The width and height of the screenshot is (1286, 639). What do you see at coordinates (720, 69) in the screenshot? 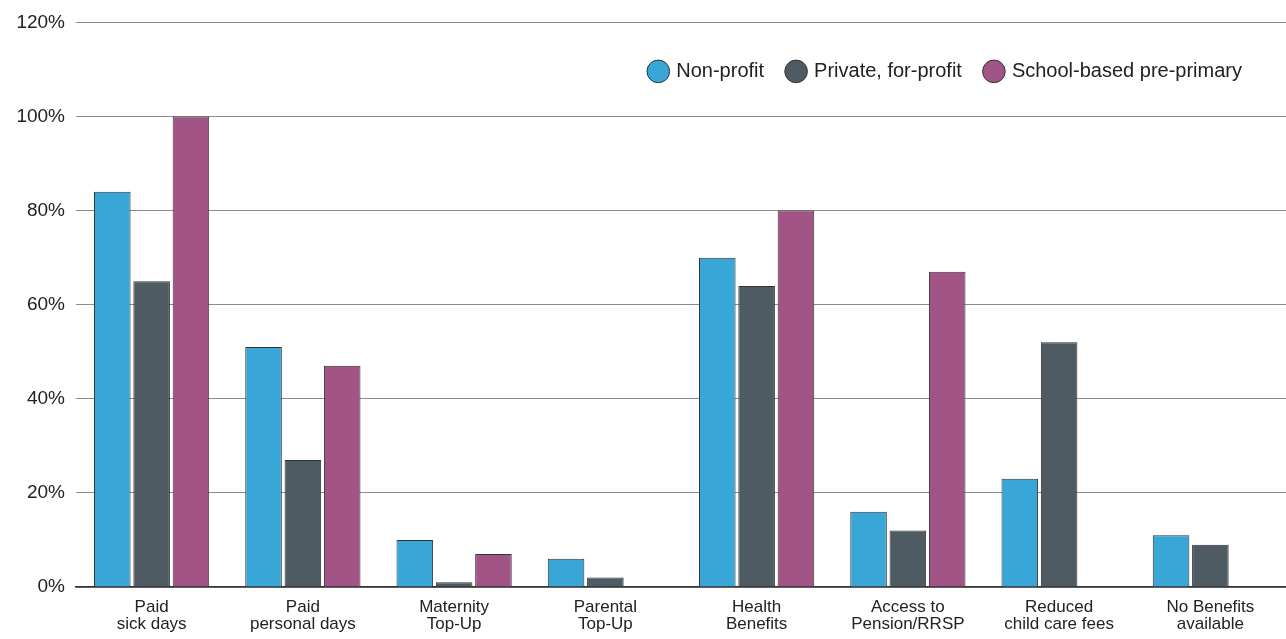
I see `legend-label: Non-profit` at bounding box center [720, 69].